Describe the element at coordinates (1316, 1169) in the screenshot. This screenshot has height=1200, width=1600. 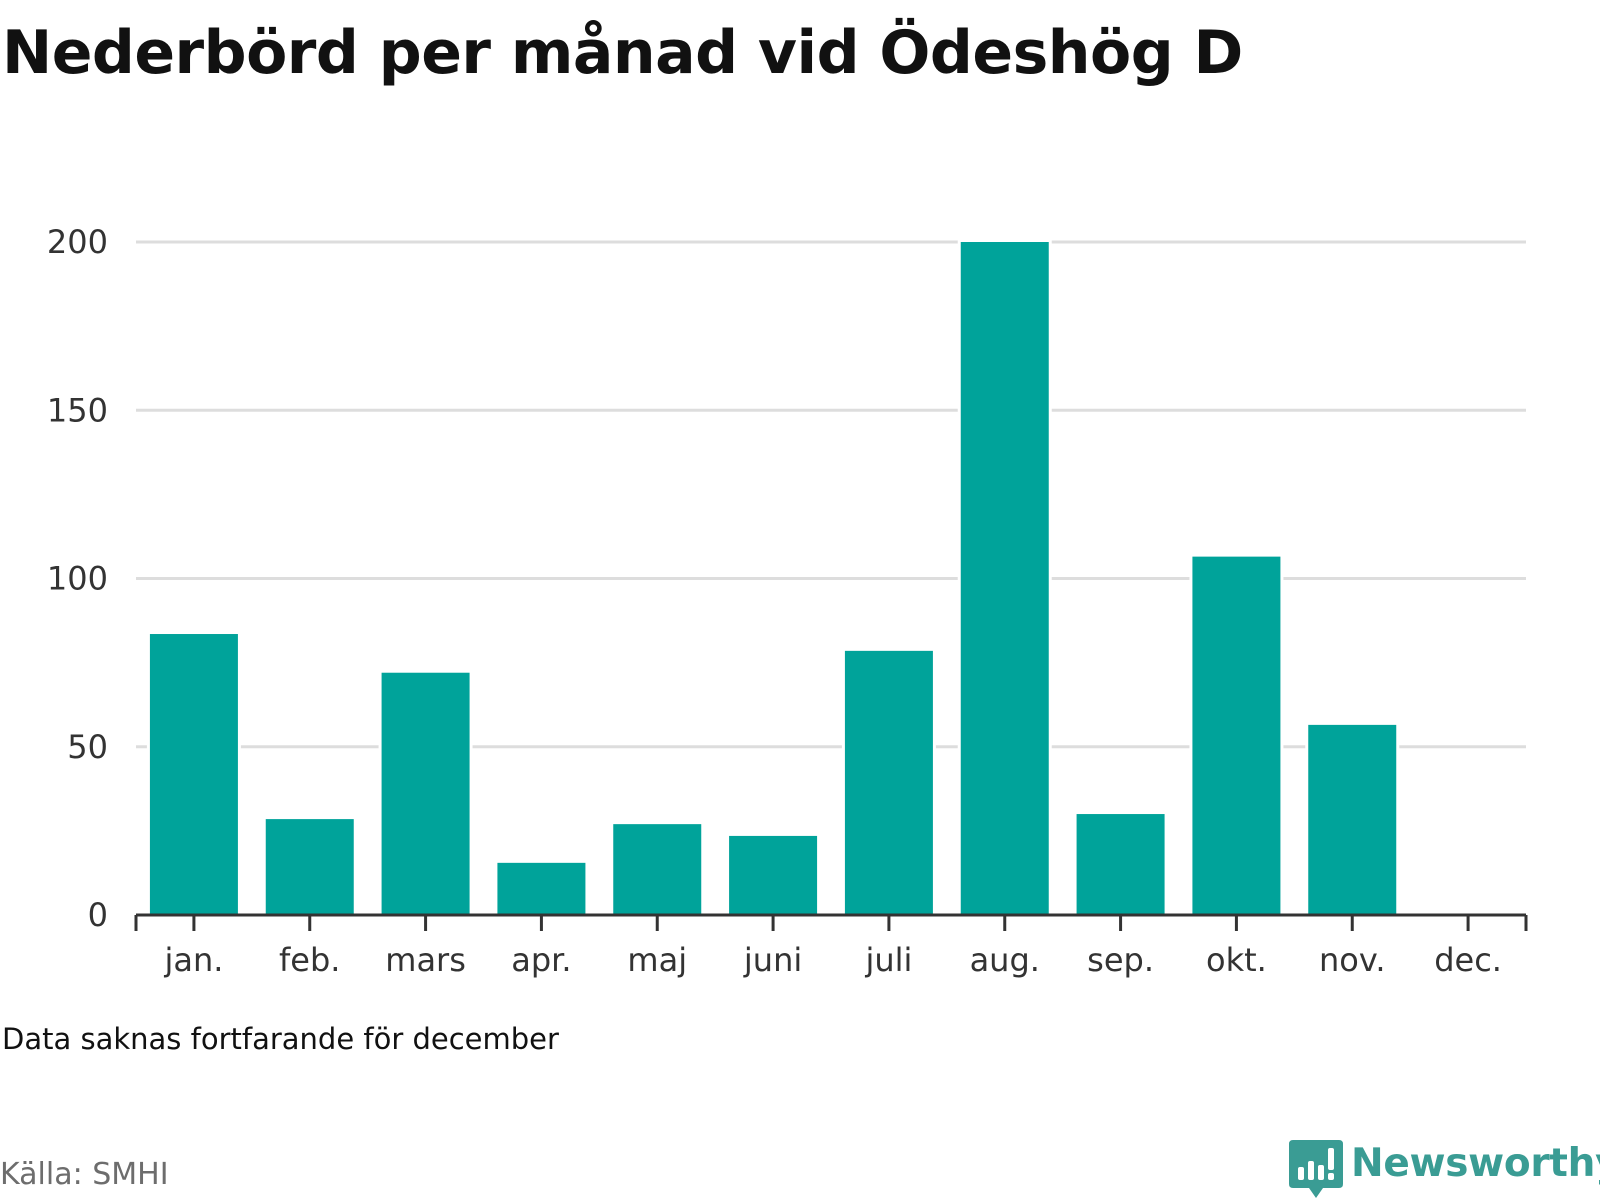
I see `newsworthy-logo-icon` at that location.